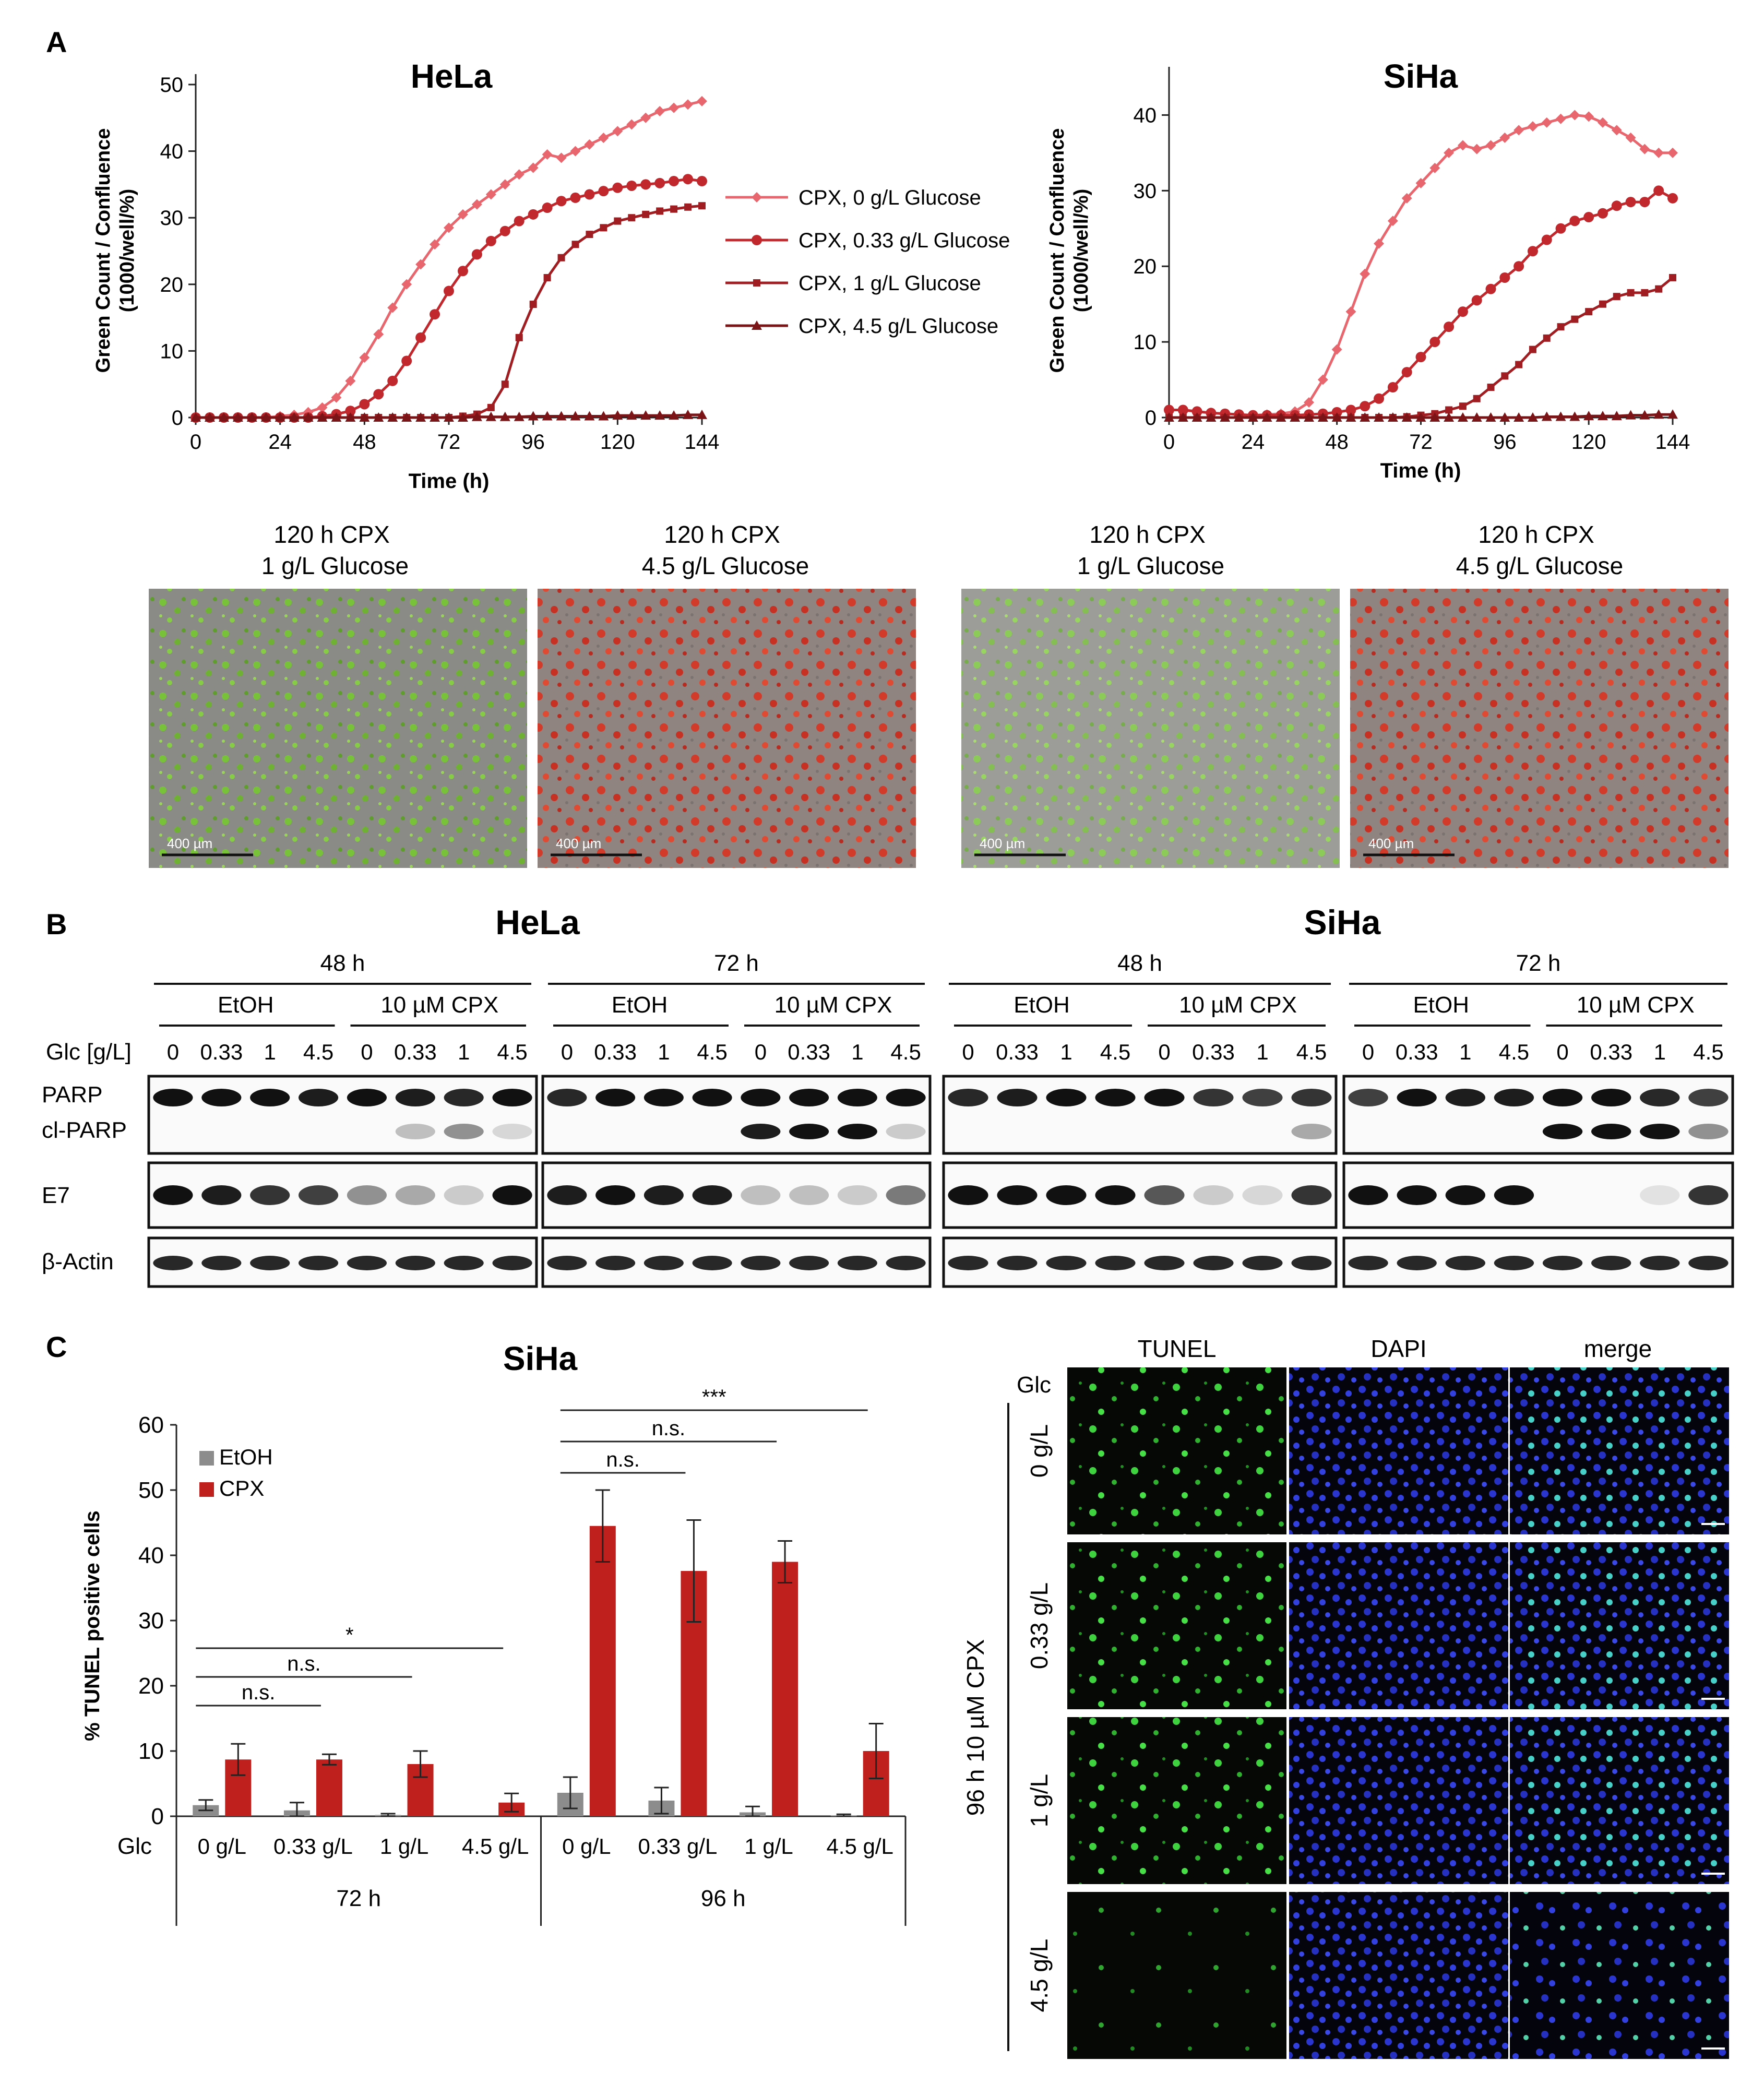 The image size is (1764, 2096). What do you see at coordinates (833, 1005) in the screenshot?
I see `treatment-header: 10 µM CPX` at bounding box center [833, 1005].